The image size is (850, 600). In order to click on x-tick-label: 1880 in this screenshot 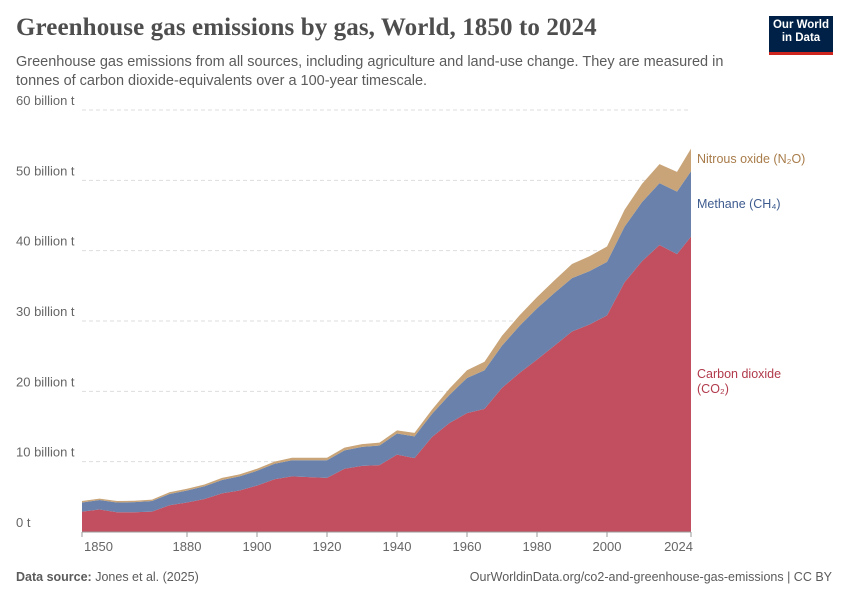, I will do `click(187, 546)`.